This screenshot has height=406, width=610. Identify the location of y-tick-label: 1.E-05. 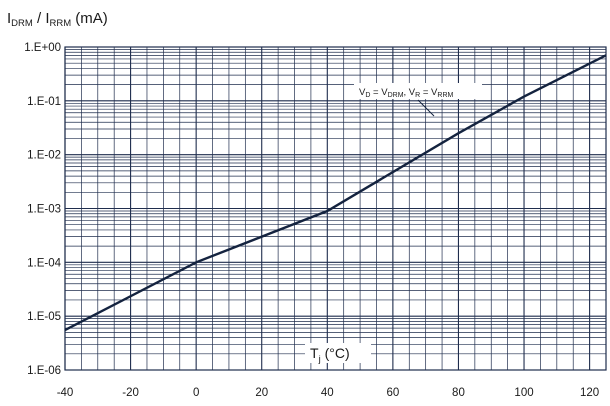
(44, 317).